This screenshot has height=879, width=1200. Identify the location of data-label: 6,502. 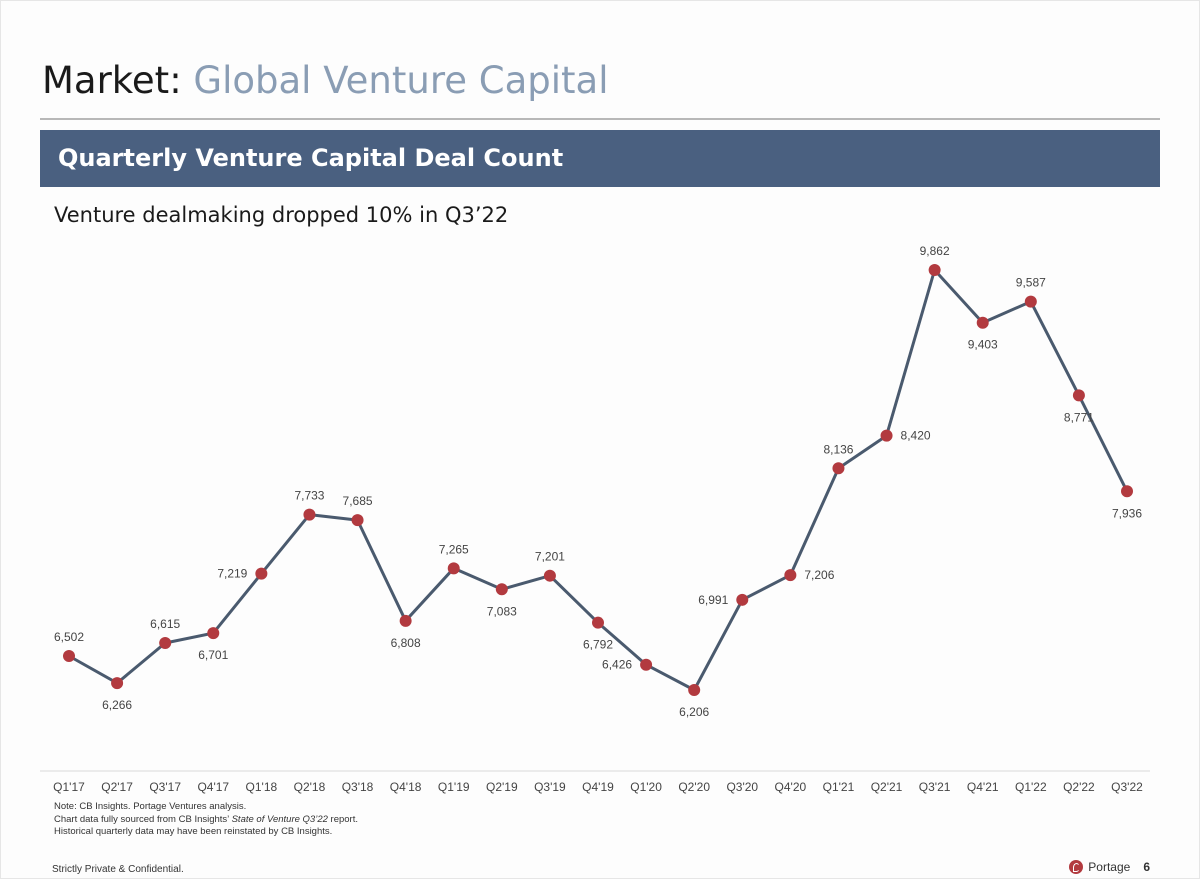
(69, 637).